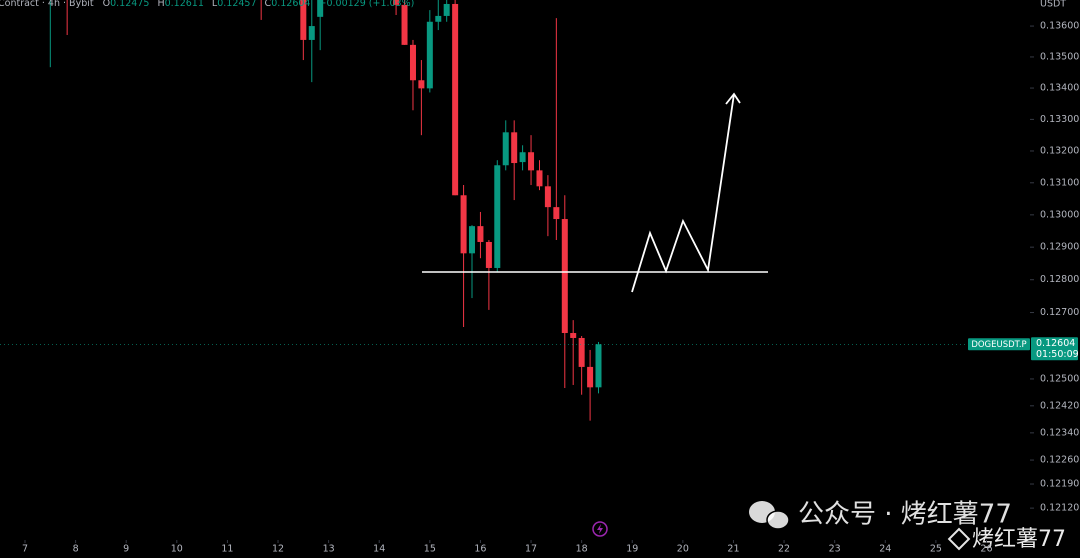 Image resolution: width=1080 pixels, height=558 pixels. What do you see at coordinates (733, 549) in the screenshot?
I see `x-tick-label: 21` at bounding box center [733, 549].